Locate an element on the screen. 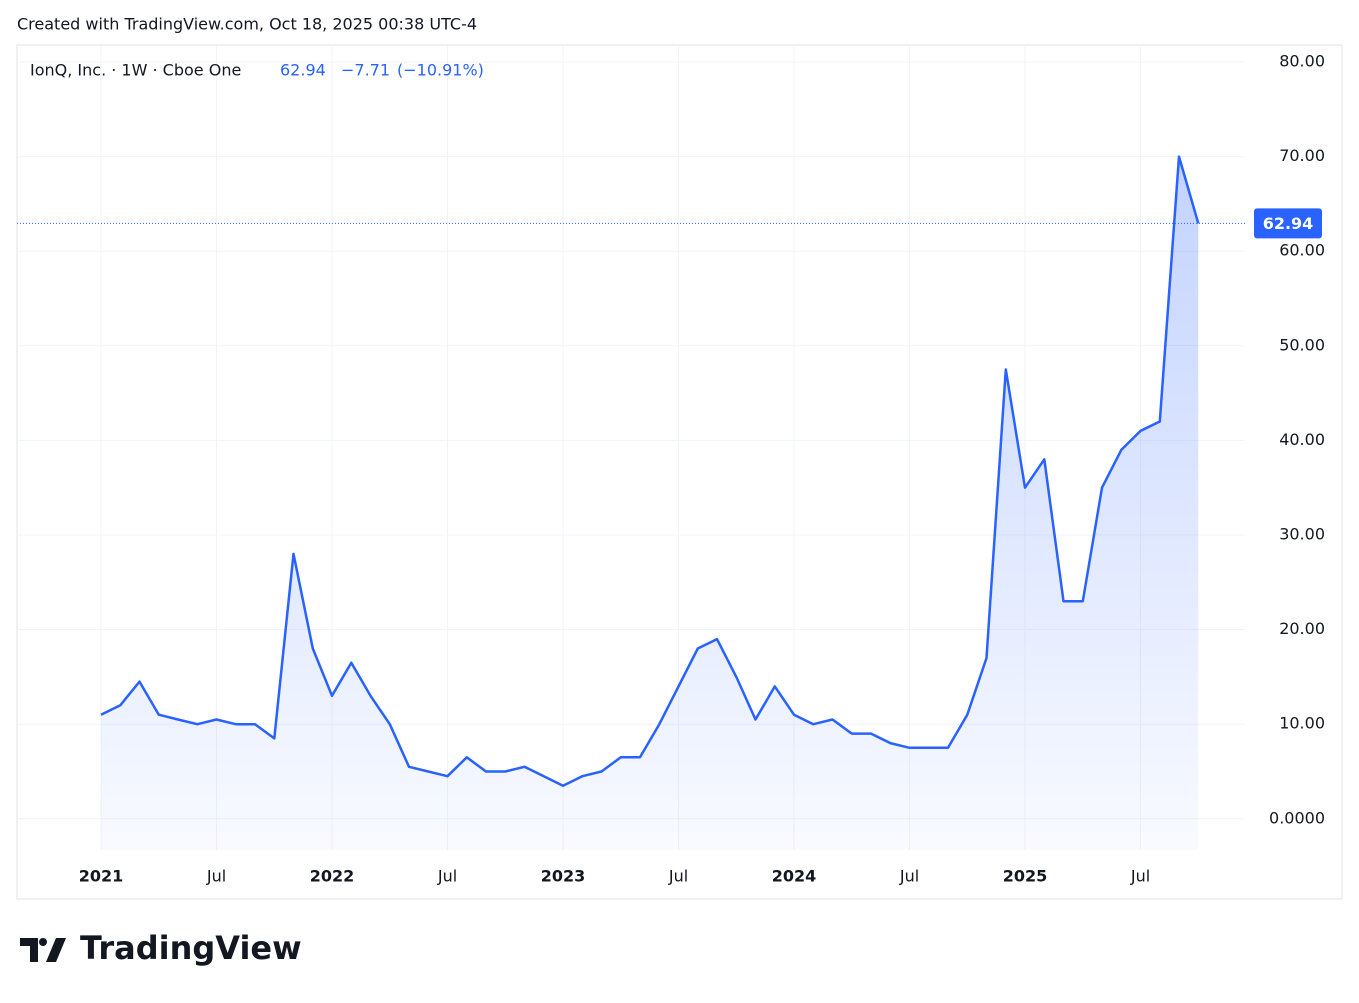 The image size is (1359, 1003). y-tick-label: 60.00 is located at coordinates (1302, 250).